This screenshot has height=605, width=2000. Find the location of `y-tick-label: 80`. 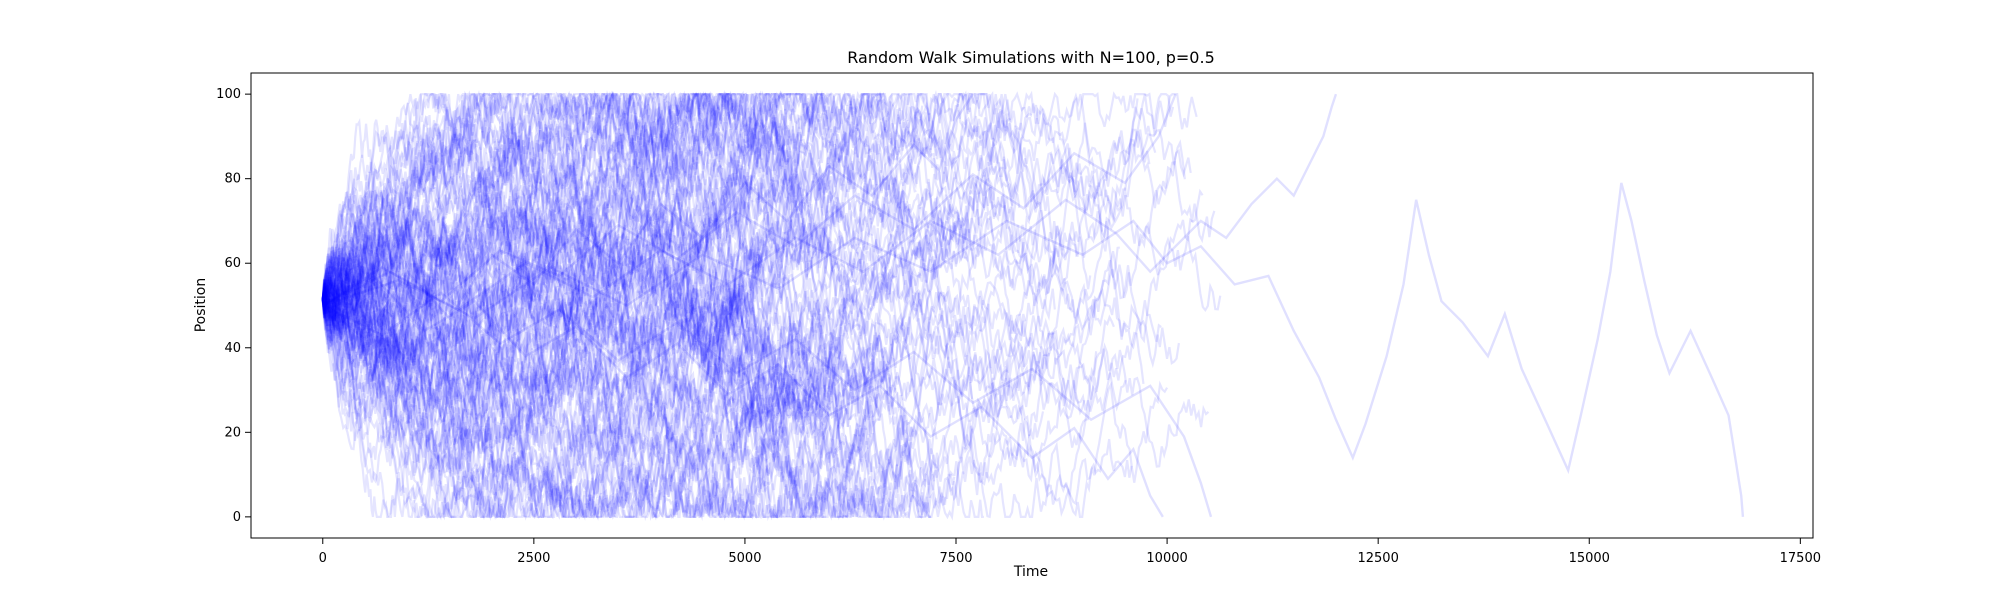

y-tick-label: 80 is located at coordinates (232, 179).